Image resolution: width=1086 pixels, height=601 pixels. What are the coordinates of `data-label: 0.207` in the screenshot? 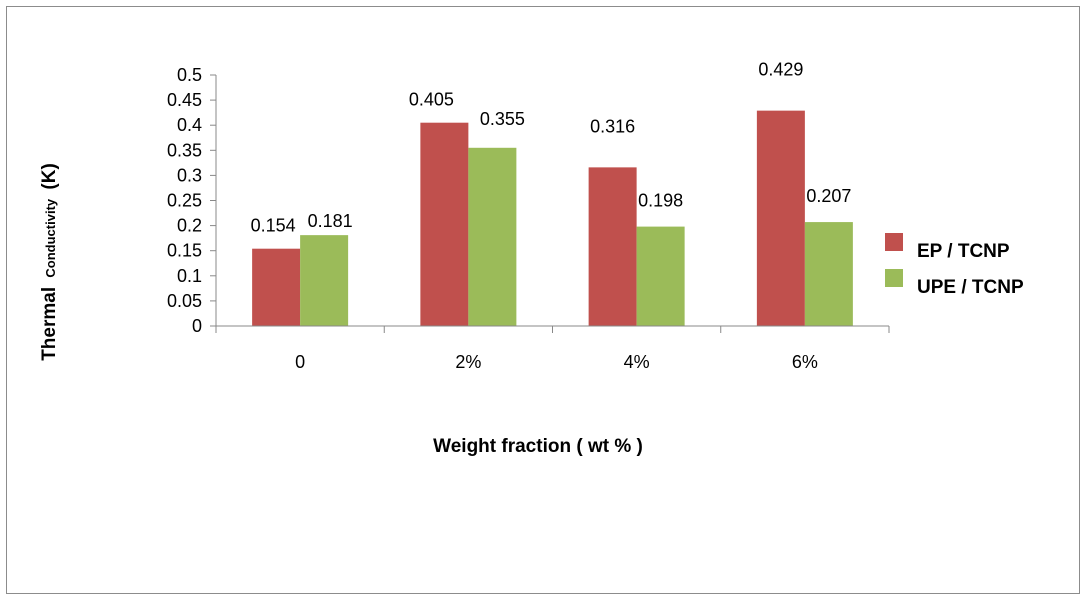 It's located at (828, 196).